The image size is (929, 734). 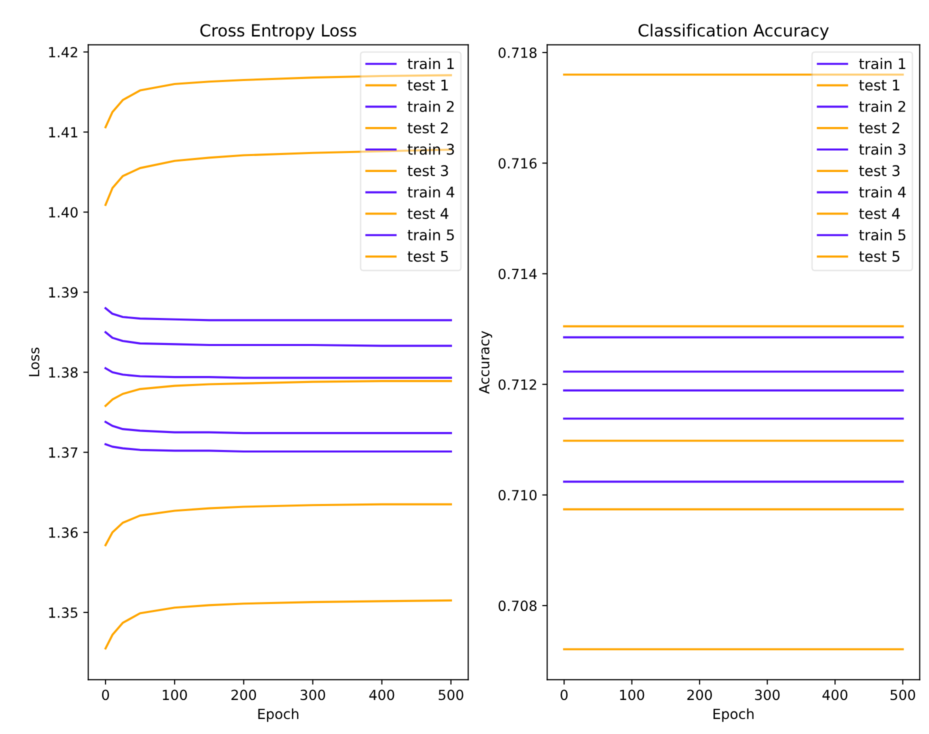 I want to click on y-tick-label: 1.36, so click(x=63, y=532).